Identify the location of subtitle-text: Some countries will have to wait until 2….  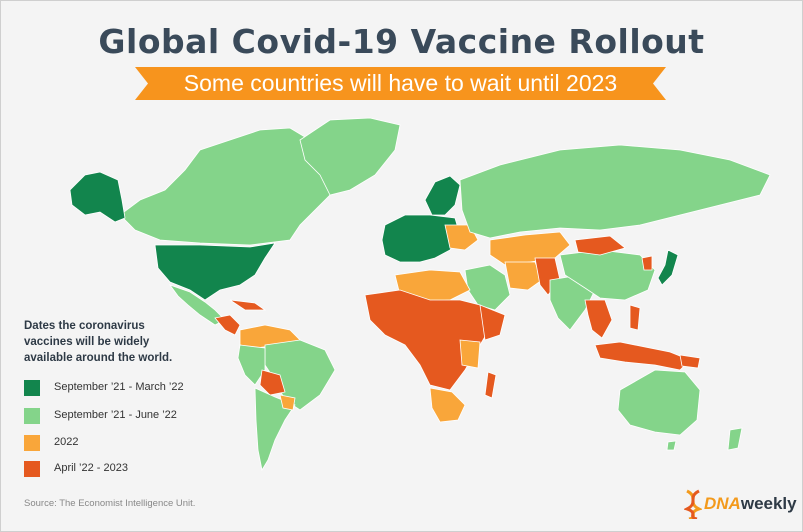
(400, 83).